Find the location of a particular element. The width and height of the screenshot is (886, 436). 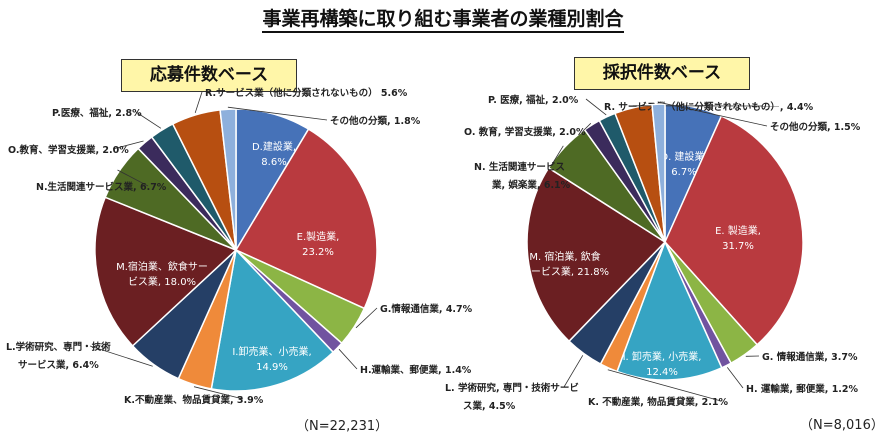

slice-label: L. 学術研究, 専門・技術サービ is located at coordinates (512, 388).